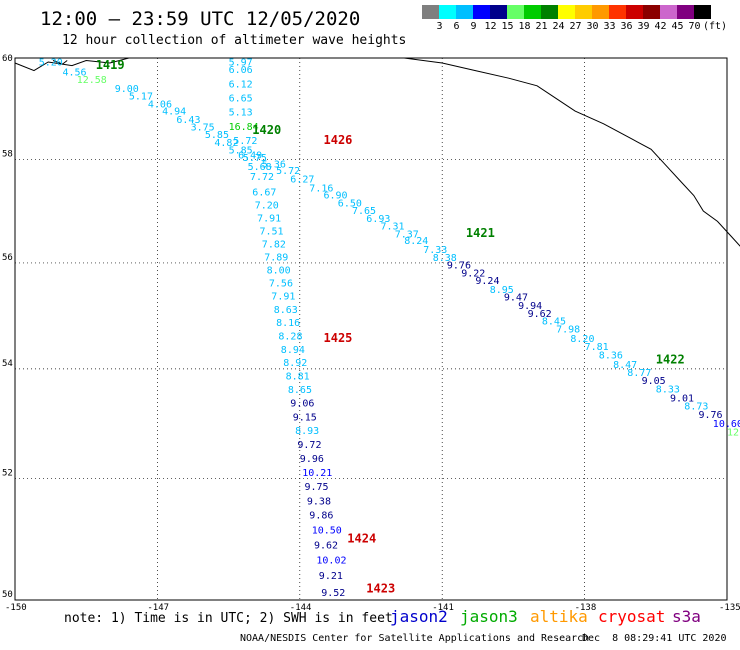 The image size is (740, 650). Describe the element at coordinates (654, 638) in the screenshot. I see `footer-timestamp: Dec 8 08:29:41 UTC 2020` at that location.